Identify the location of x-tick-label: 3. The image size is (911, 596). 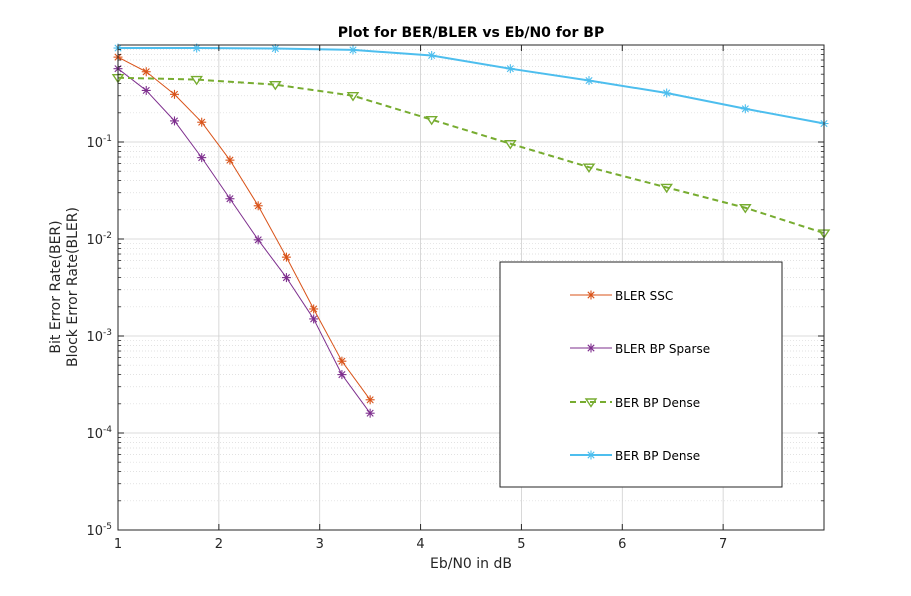
(320, 544).